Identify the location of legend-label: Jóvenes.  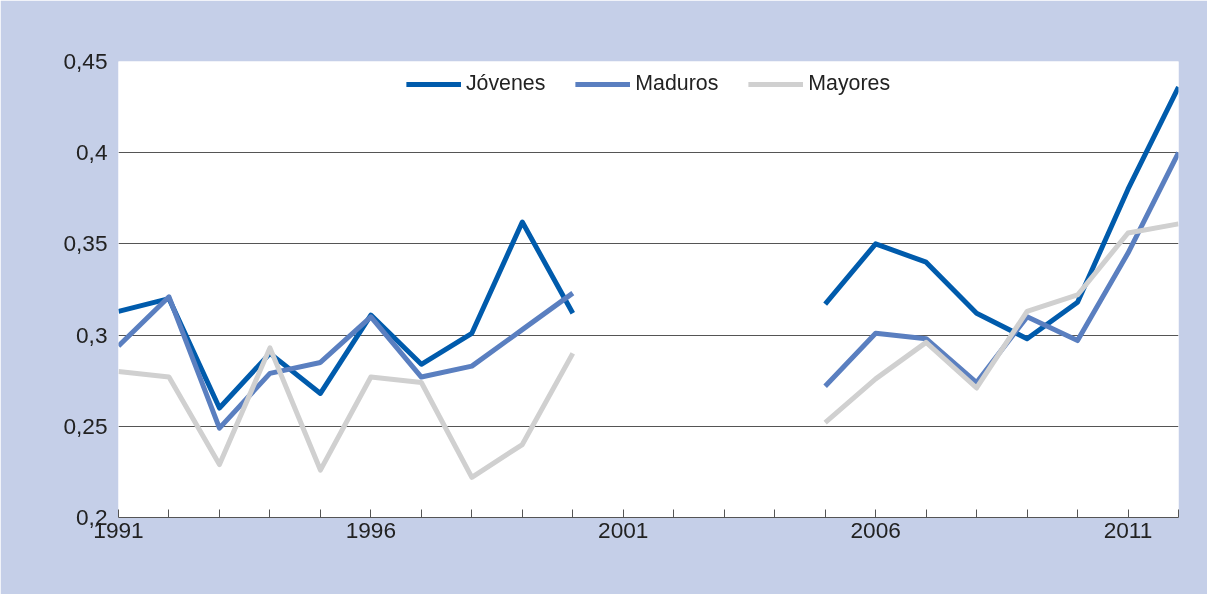
(505, 83).